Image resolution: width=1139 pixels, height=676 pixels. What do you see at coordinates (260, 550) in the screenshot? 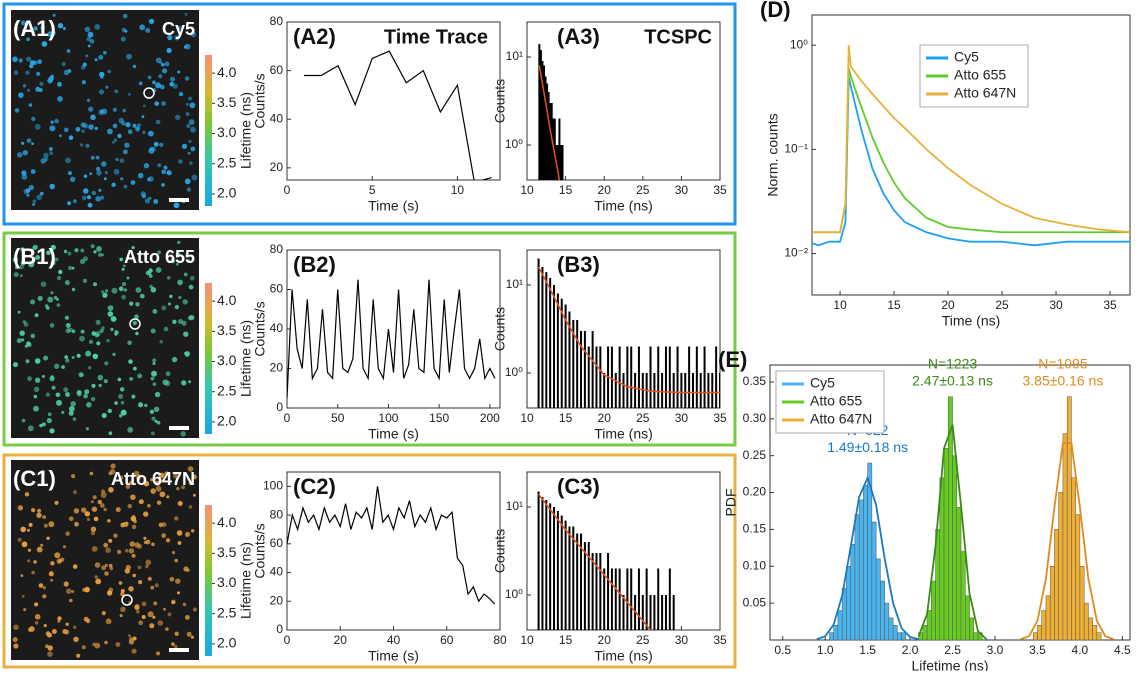
I see `y-axis-label: Counts/s` at bounding box center [260, 550].